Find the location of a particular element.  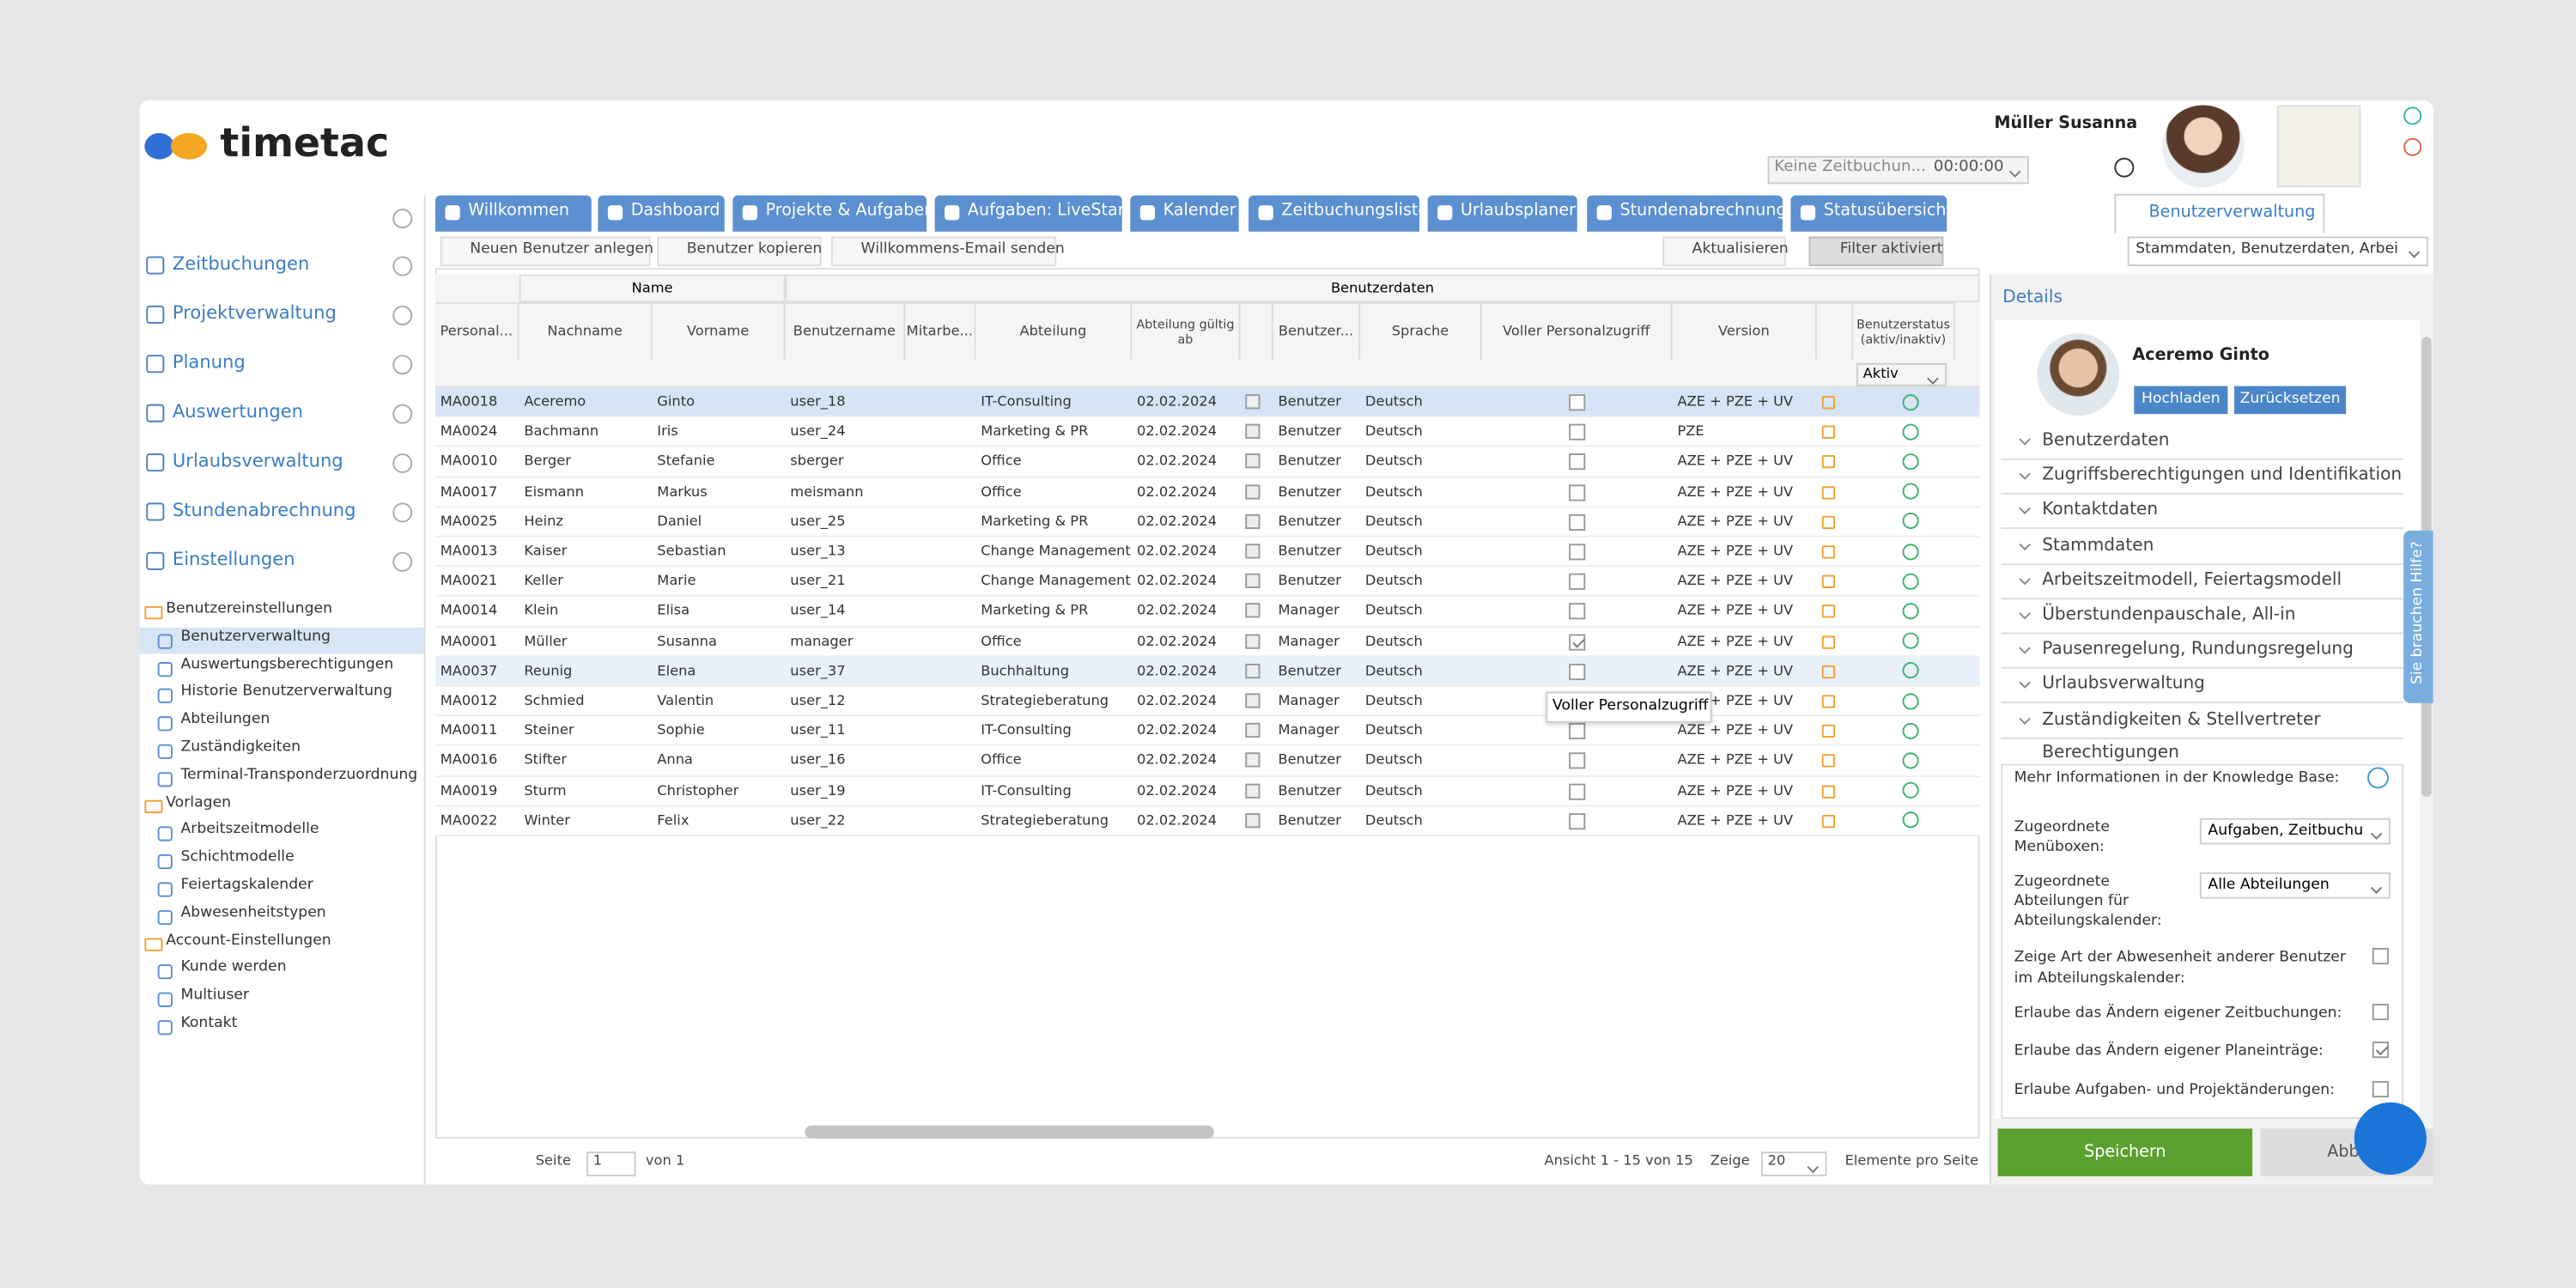

tab-label: Urlaubsplaner is located at coordinates (1518, 211).